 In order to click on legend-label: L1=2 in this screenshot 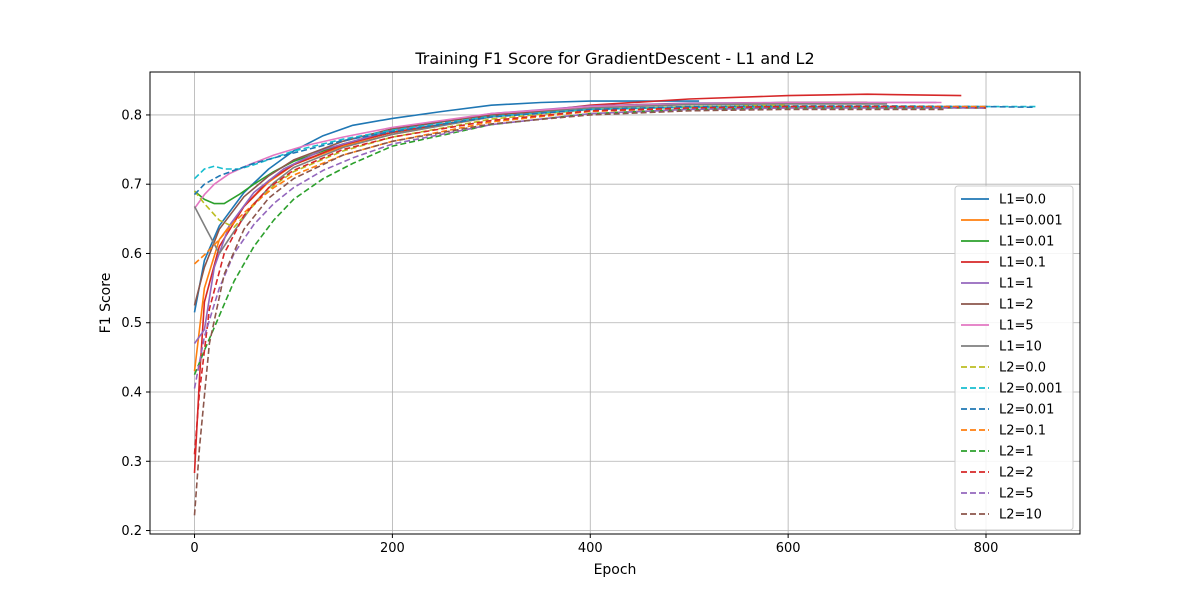, I will do `click(1016, 305)`.